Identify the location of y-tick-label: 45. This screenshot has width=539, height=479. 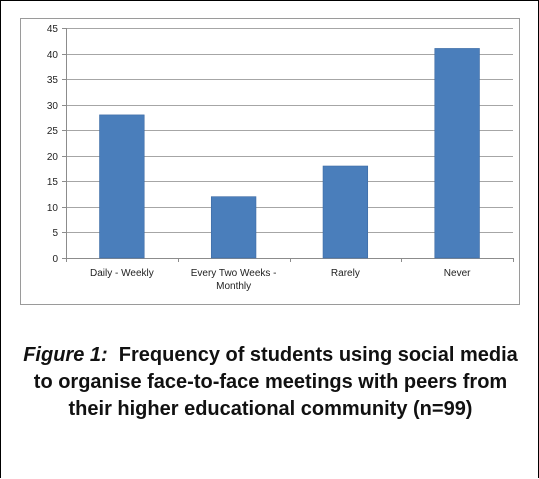
(53, 29).